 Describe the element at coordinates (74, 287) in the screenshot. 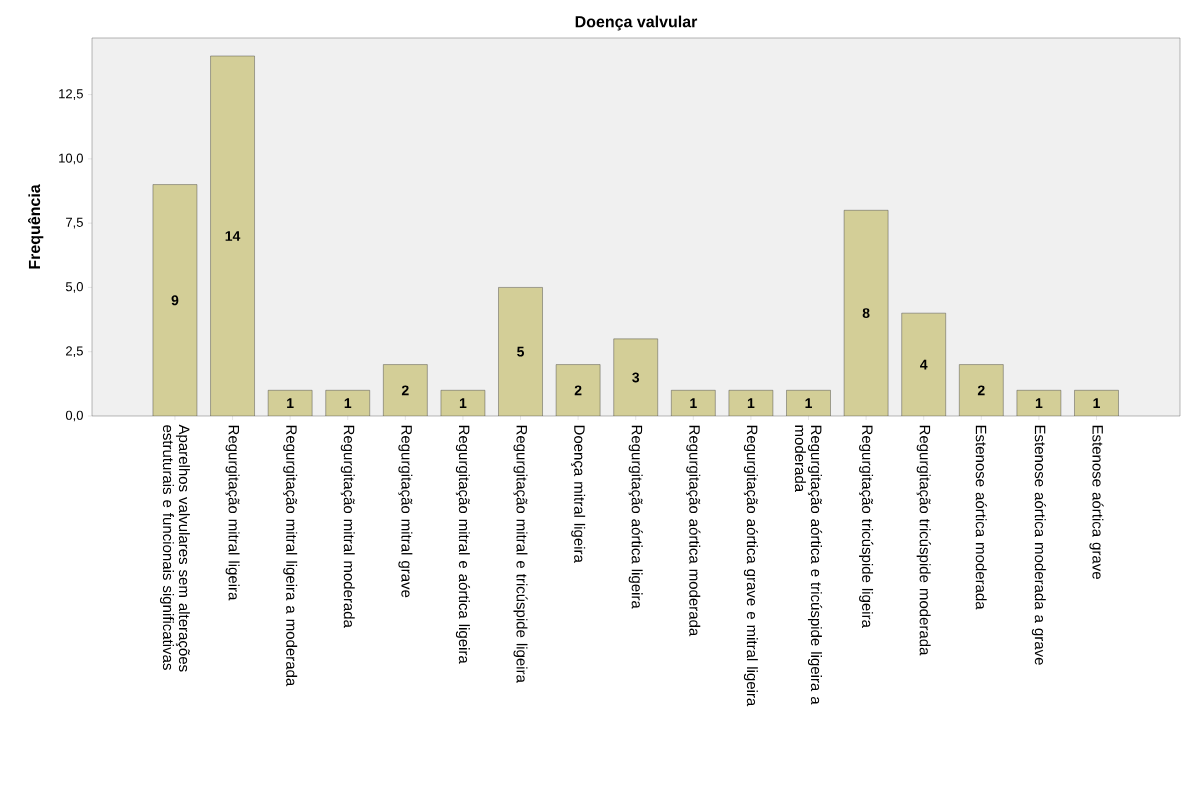

I see `y-tick-label: 5,0` at that location.